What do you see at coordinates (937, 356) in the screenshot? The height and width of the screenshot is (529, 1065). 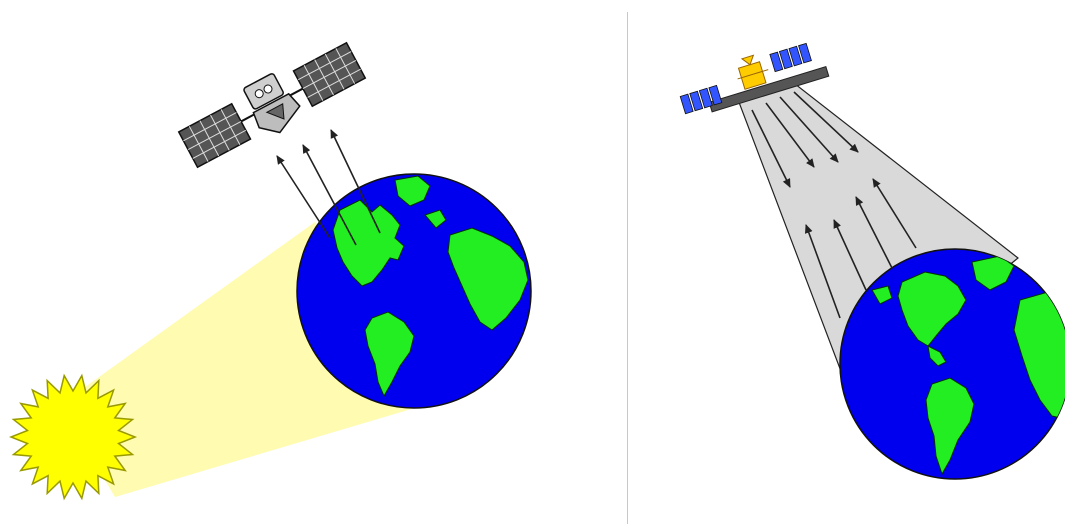 I see `central-america-landmass` at bounding box center [937, 356].